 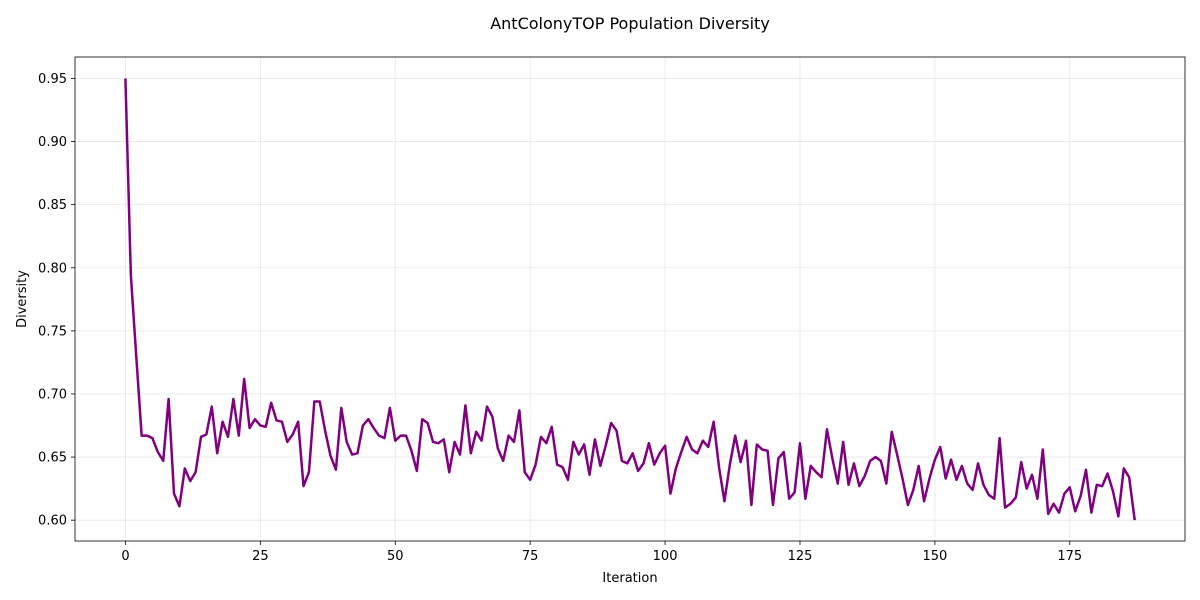 What do you see at coordinates (125, 556) in the screenshot?
I see `x-tick-label: 0` at bounding box center [125, 556].